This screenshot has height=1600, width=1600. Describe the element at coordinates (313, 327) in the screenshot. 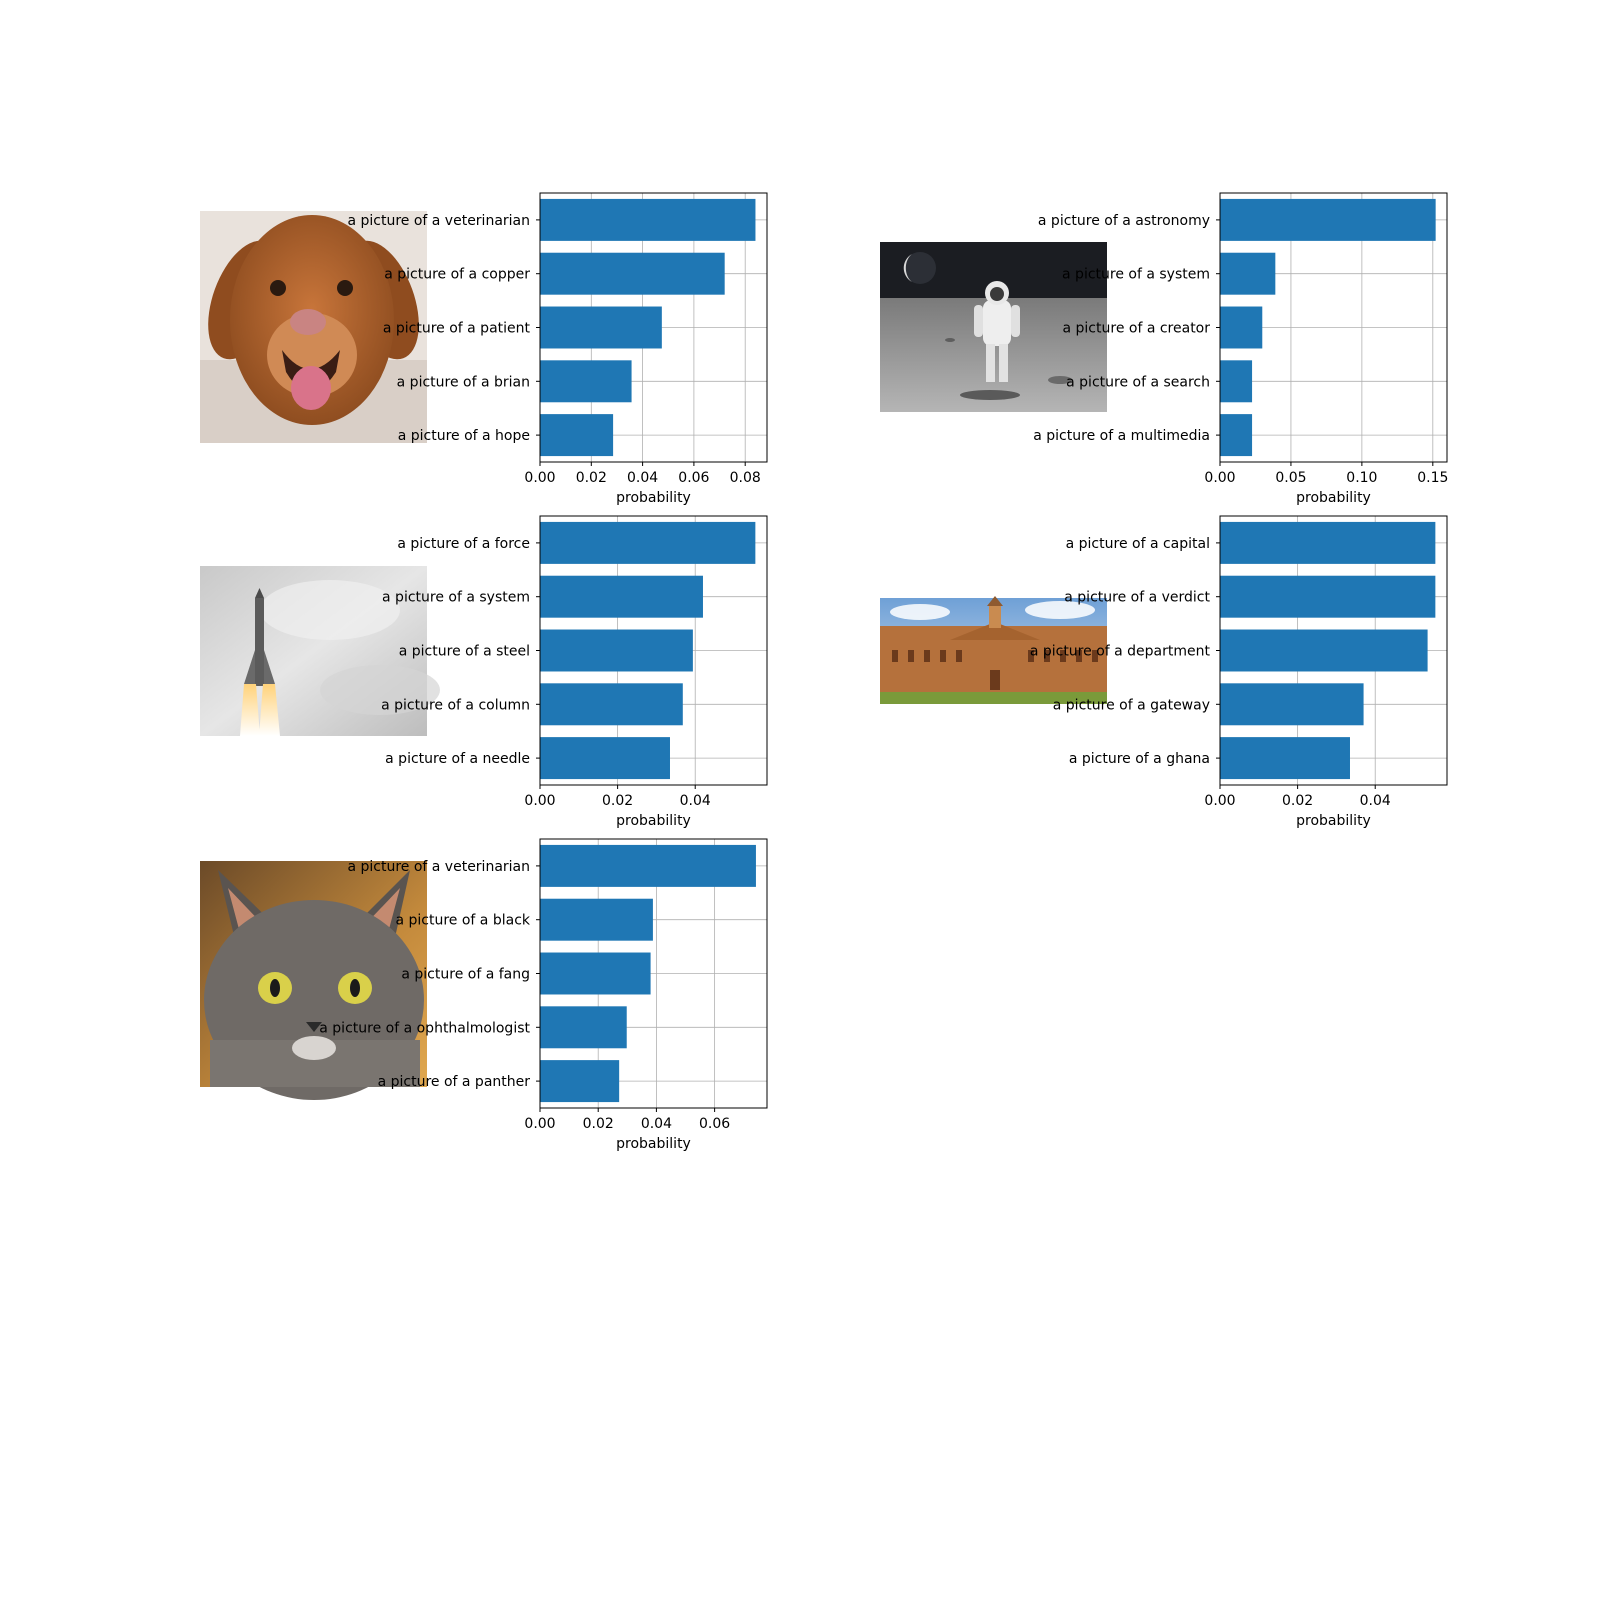

I see `dog-image` at that location.